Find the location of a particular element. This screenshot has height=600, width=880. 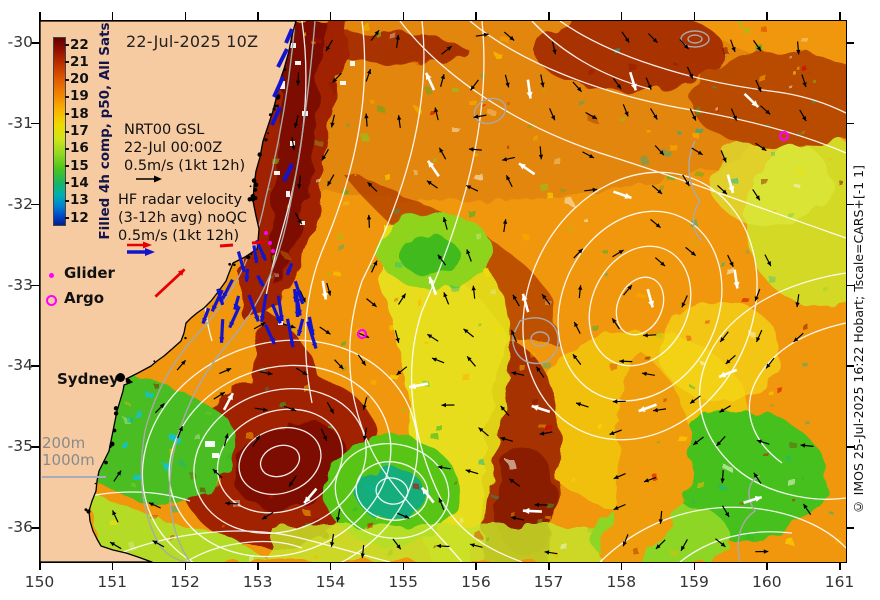

depth-200-label: 200m is located at coordinates (64, 443).